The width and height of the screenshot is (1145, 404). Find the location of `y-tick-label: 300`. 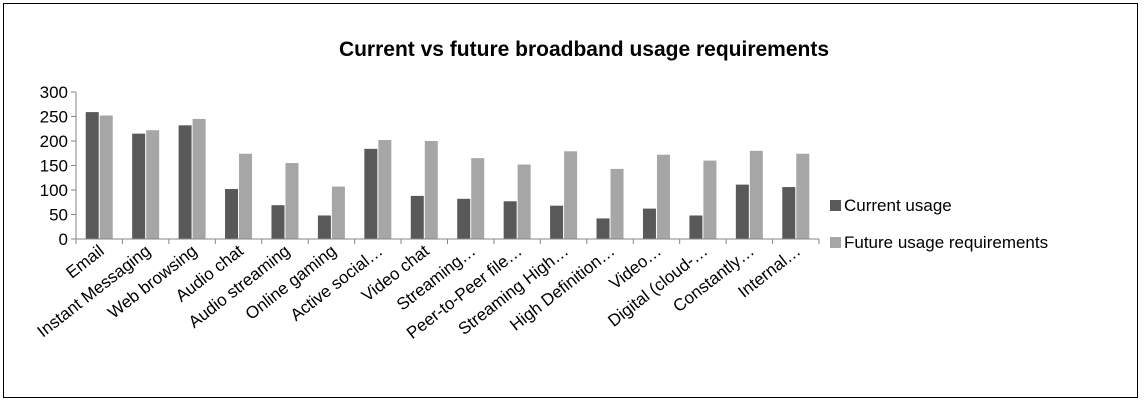

y-tick-label: 300 is located at coordinates (54, 92).